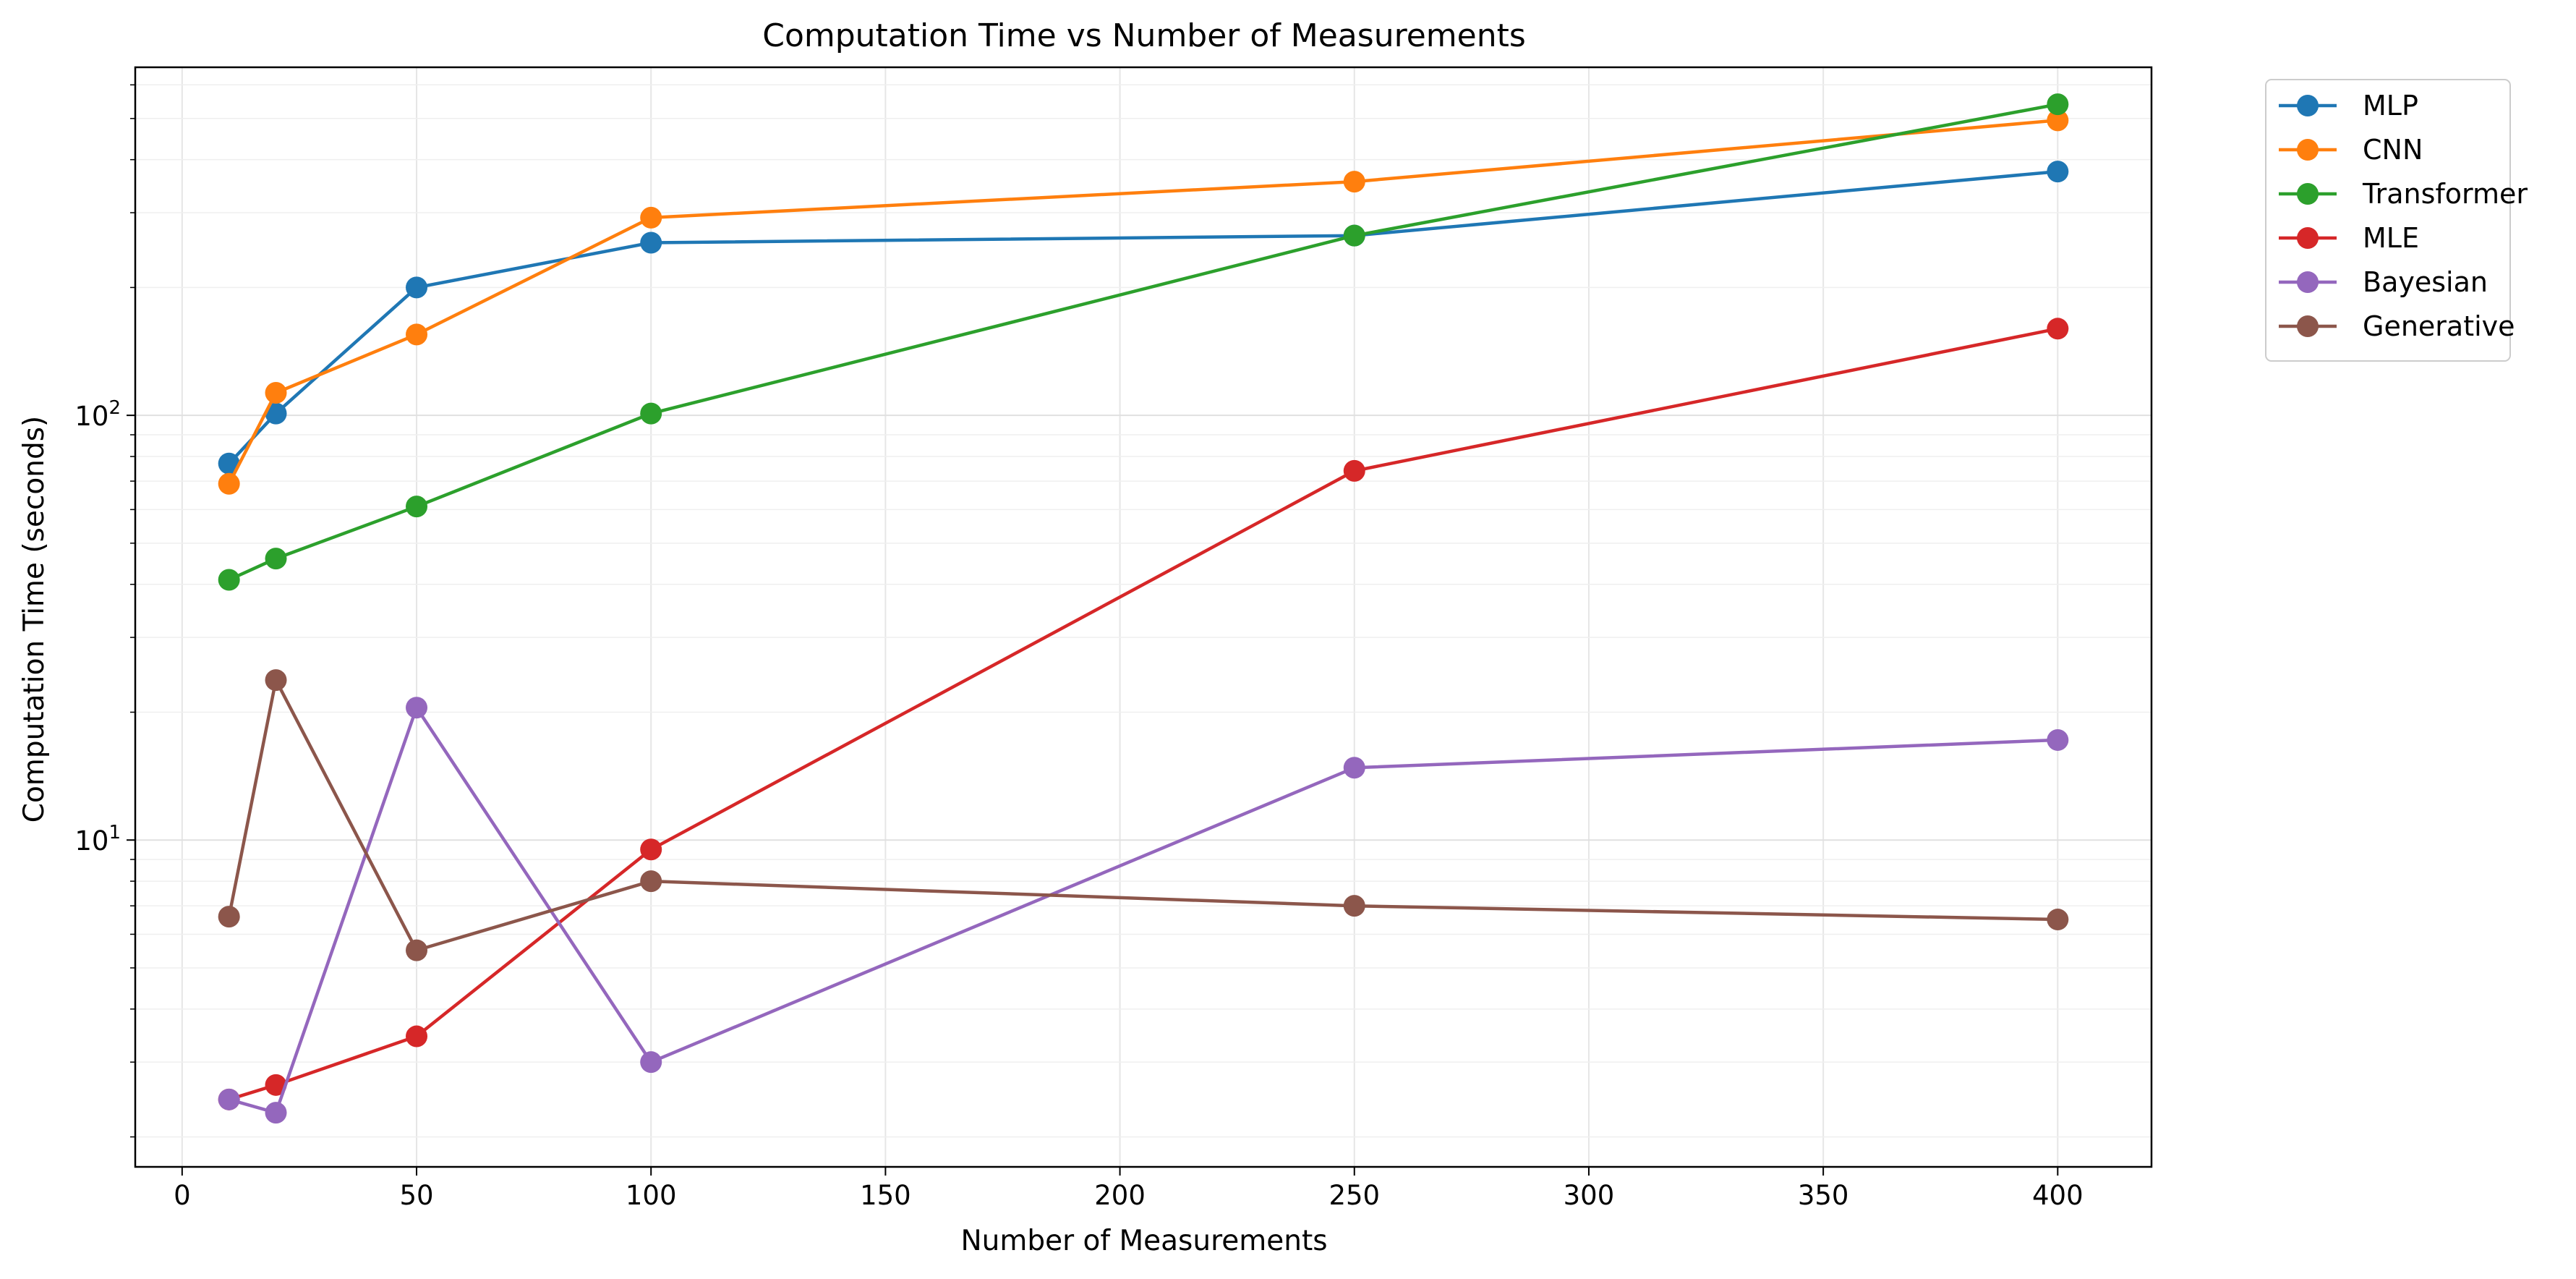 The height and width of the screenshot is (1279, 2576). I want to click on x-tick-label: 300, so click(1590, 1195).